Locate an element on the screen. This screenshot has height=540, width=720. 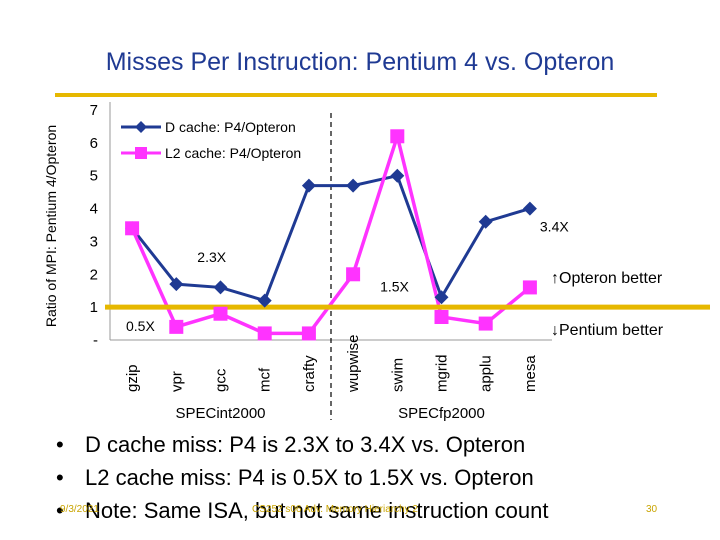
annotation-pentium-better: ↓Pentium better is located at coordinates (607, 330).